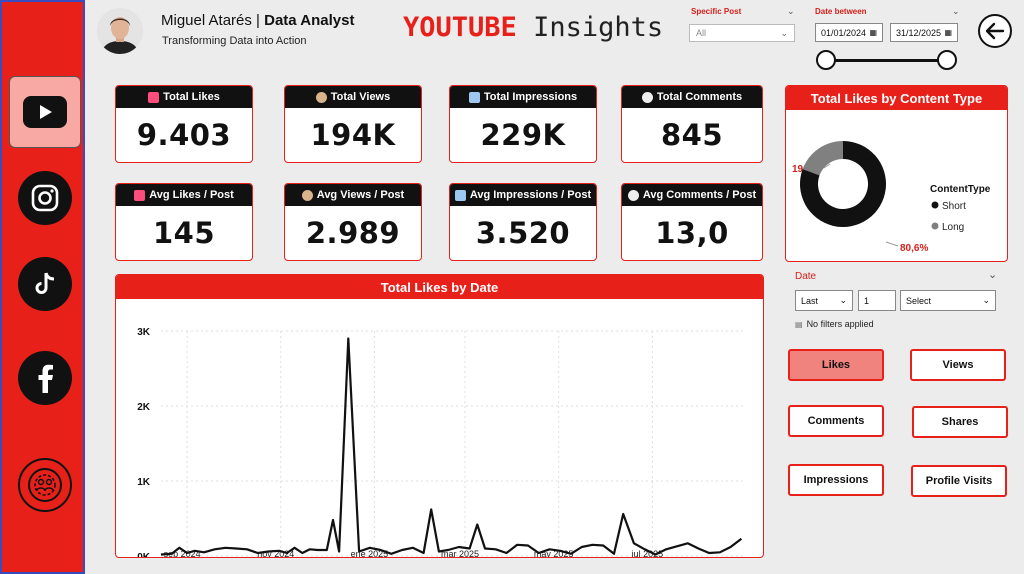  What do you see at coordinates (958, 365) in the screenshot?
I see `views-button: Views` at bounding box center [958, 365].